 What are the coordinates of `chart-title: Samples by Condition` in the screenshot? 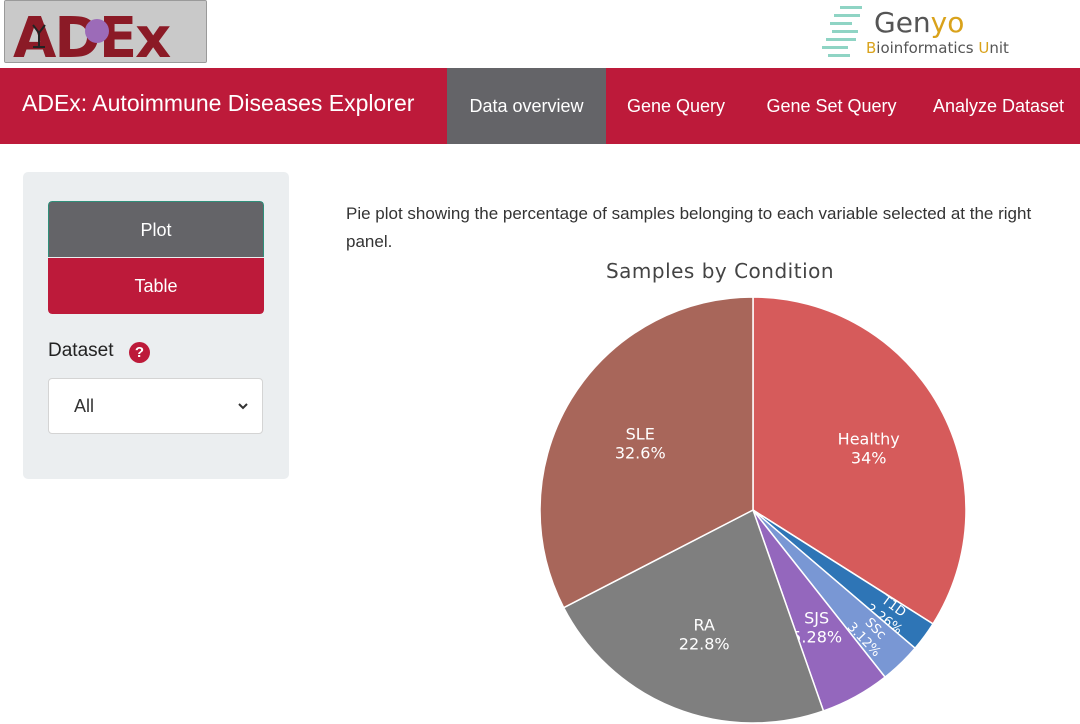 It's located at (720, 271).